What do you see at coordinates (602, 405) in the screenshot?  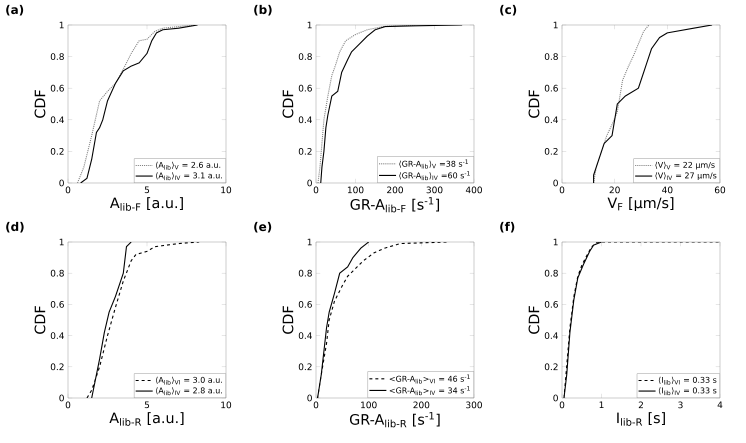 I see `x-tick-label: 1` at bounding box center [602, 405].